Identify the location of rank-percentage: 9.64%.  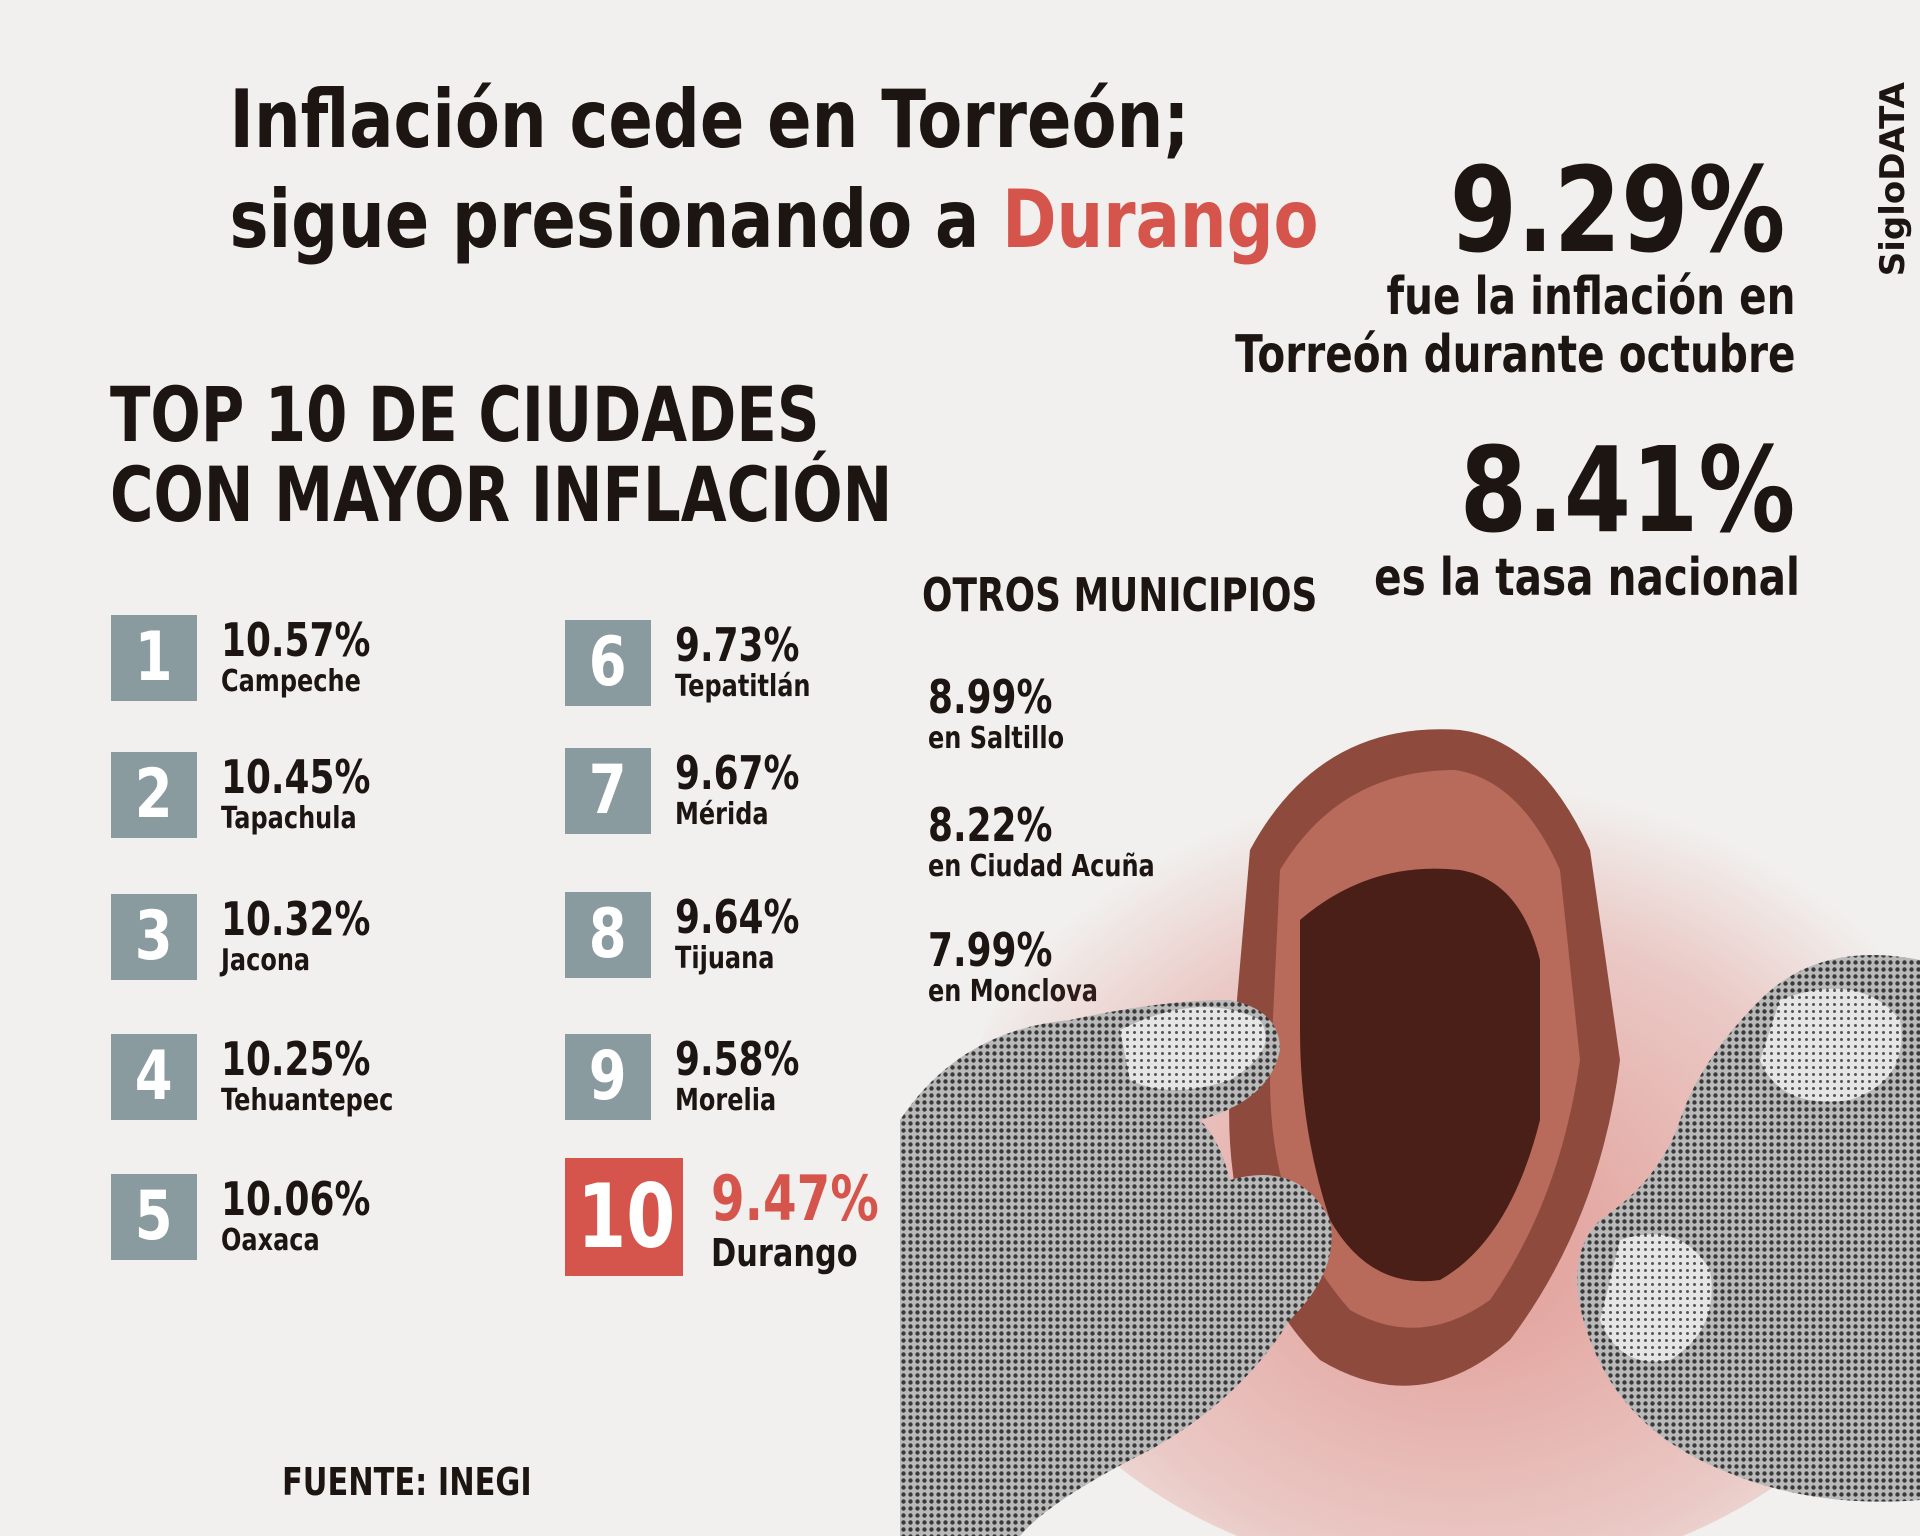
(737, 917).